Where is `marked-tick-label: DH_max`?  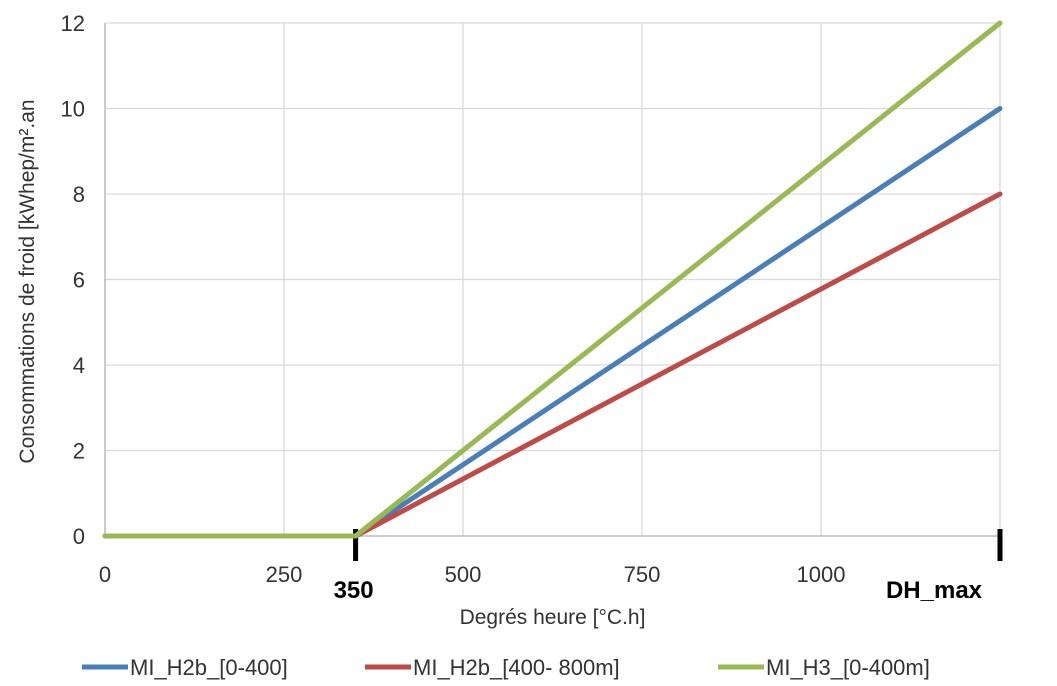 marked-tick-label: DH_max is located at coordinates (934, 590).